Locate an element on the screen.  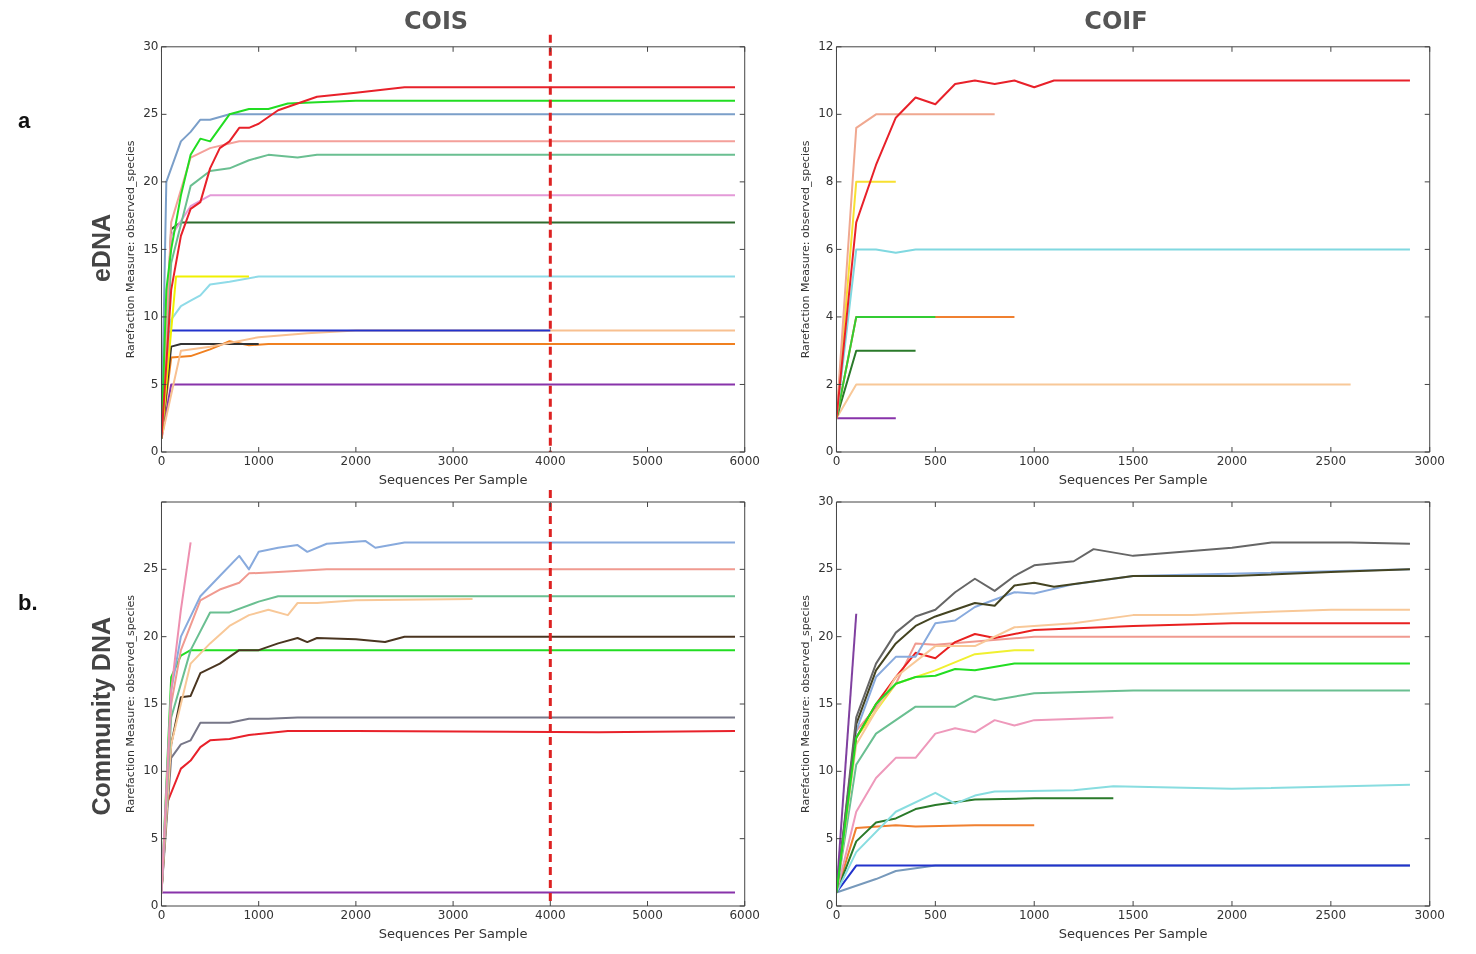
chart-title: COIS is located at coordinates (436, 20).